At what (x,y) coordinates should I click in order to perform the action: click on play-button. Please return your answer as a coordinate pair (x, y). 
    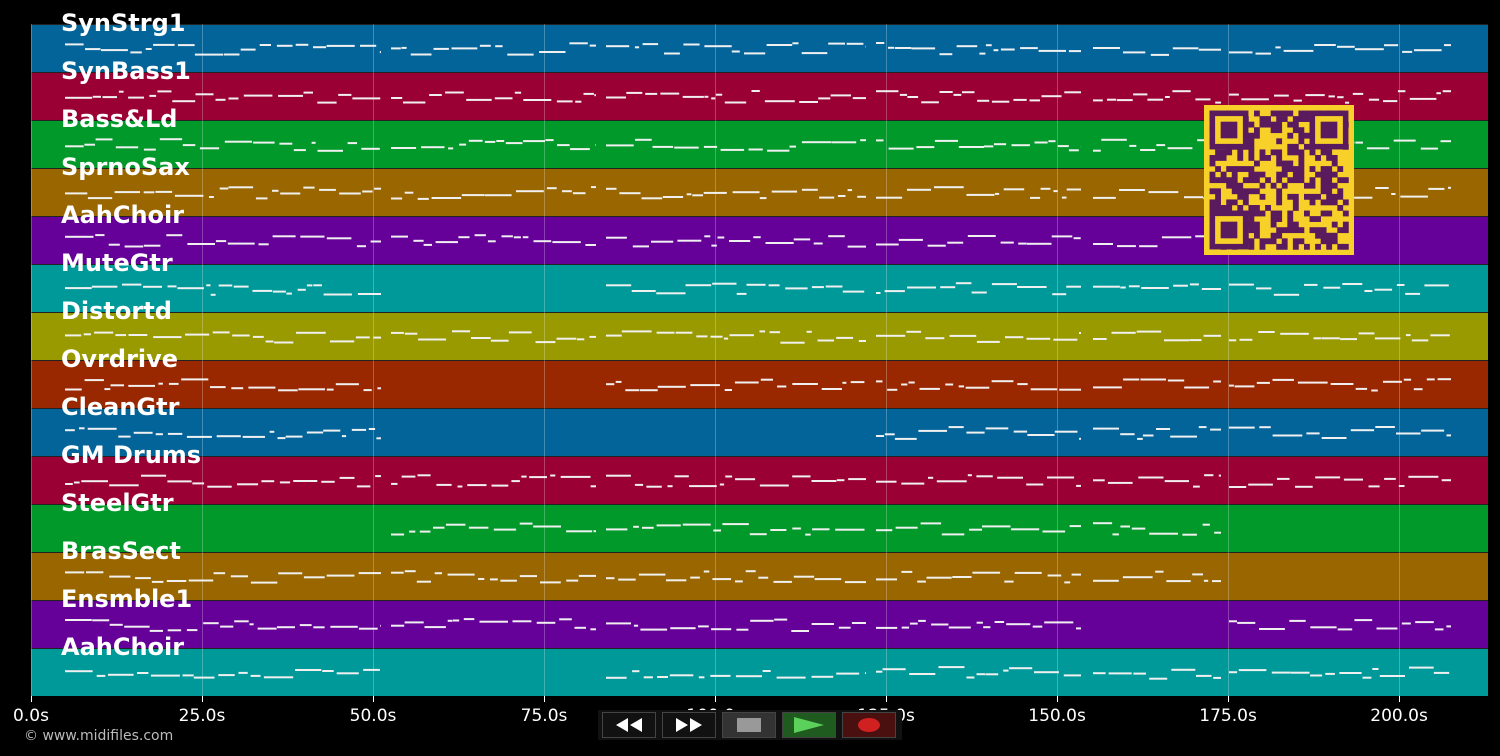
    Looking at the image, I should click on (809, 725).